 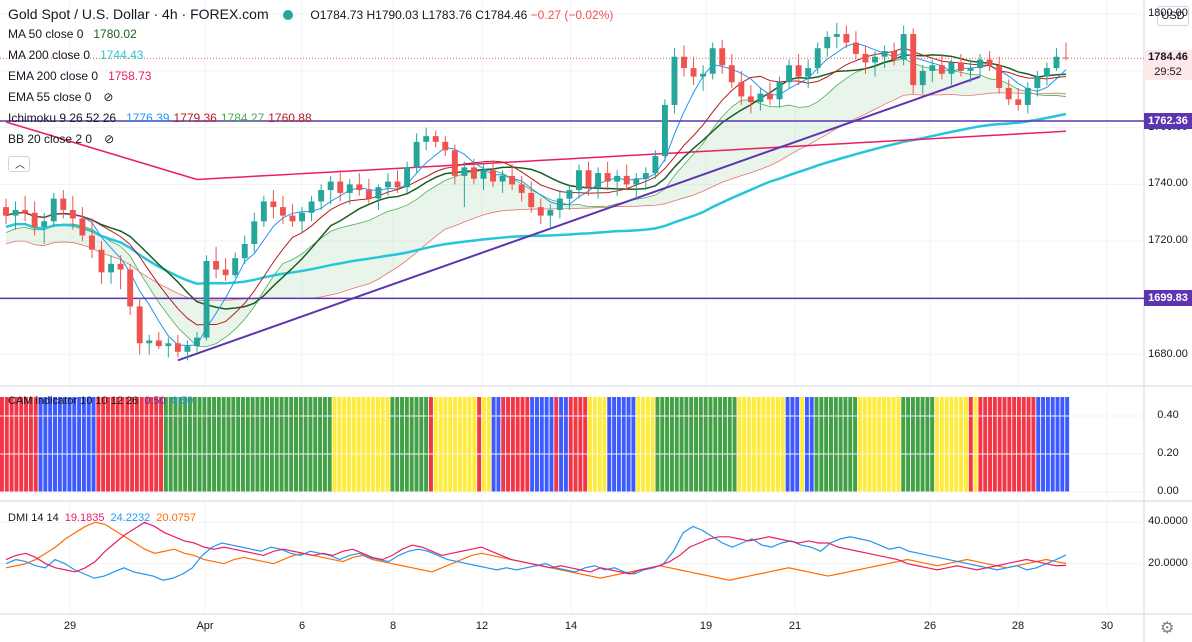 What do you see at coordinates (61, 139) in the screenshot?
I see `legend-row: BB 20 close 2 0 ⊘` at bounding box center [61, 139].